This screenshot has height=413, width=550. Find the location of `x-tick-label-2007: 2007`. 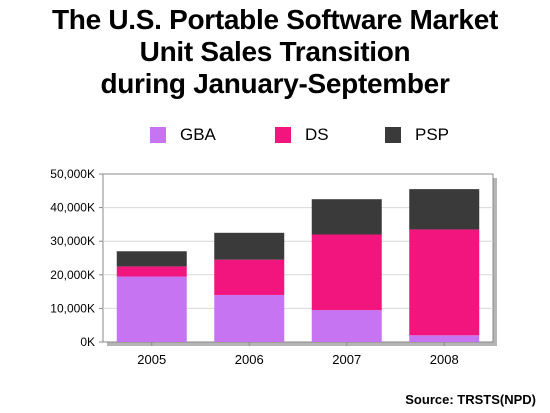

x-tick-label-2007: 2007 is located at coordinates (346, 359).